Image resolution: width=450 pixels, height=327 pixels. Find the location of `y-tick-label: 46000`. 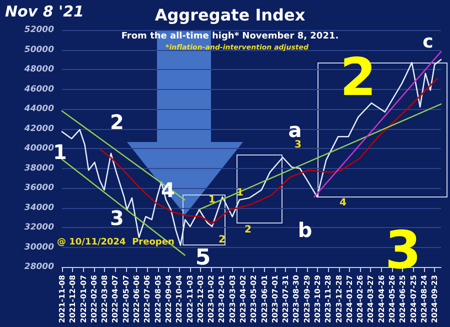

y-tick-label: 46000 is located at coordinates (38, 89).